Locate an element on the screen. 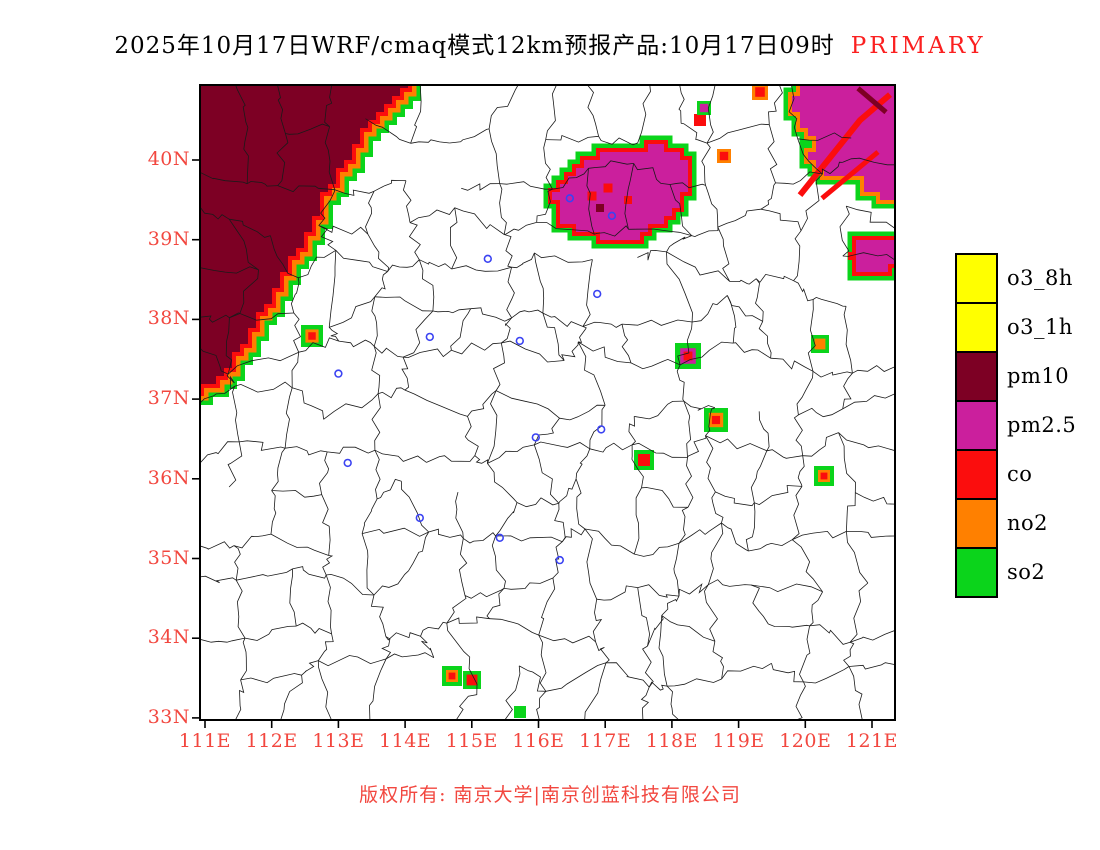  y-tick-label-40N: 40N is located at coordinates (168, 159).